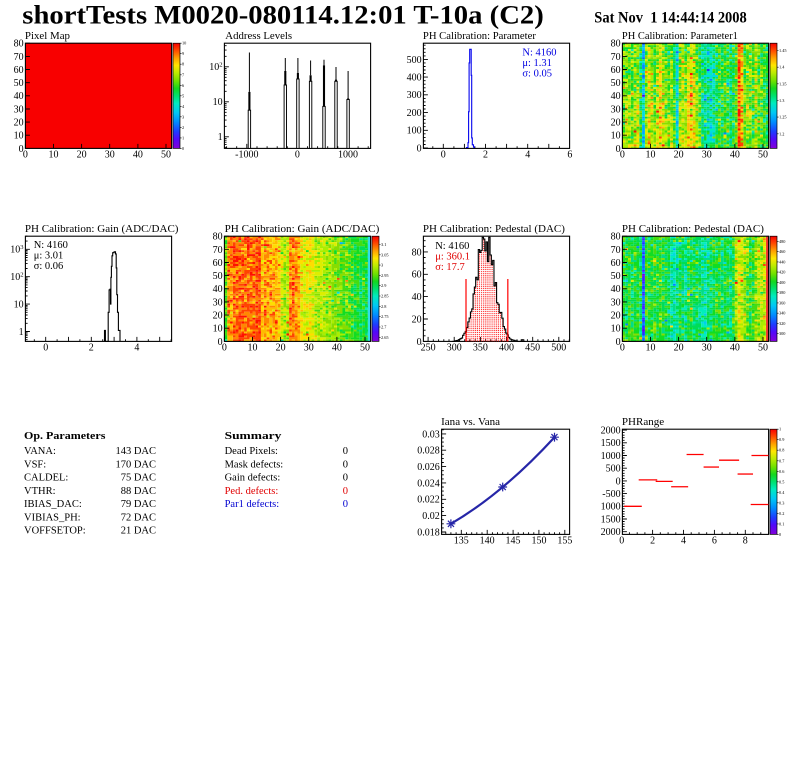 Image resolution: width=796 pixels, height=777 pixels. I want to click on svg-text: 88 DAC, so click(138, 491).